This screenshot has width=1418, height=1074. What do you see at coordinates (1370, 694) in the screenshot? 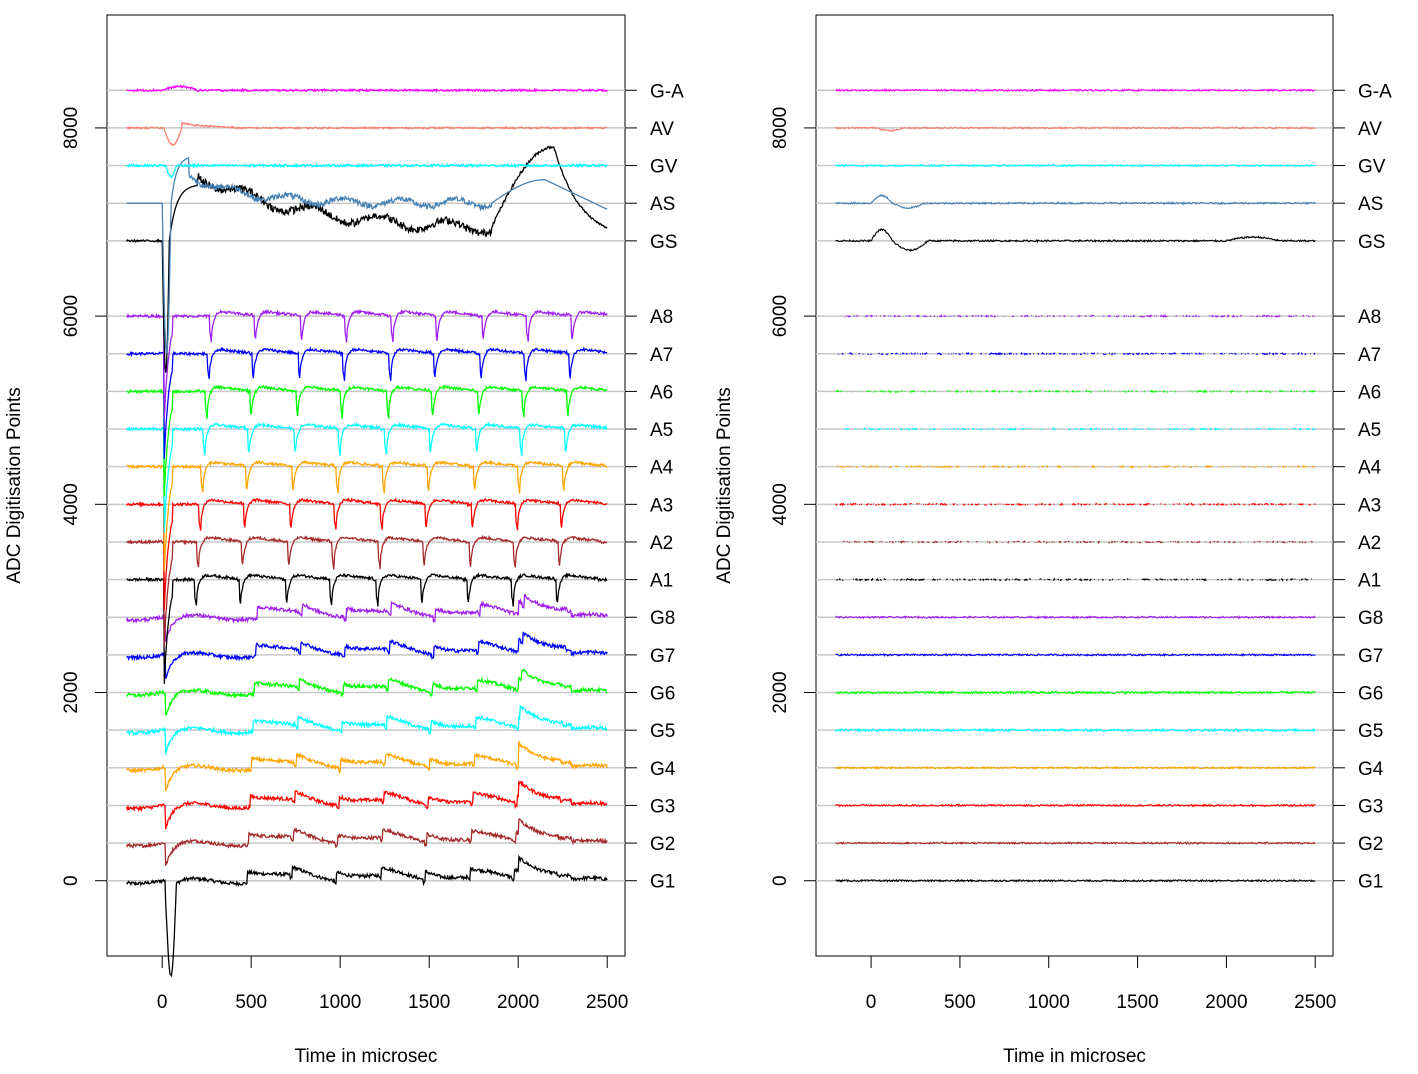
I see `channel-label-g6: G6` at bounding box center [1370, 694].